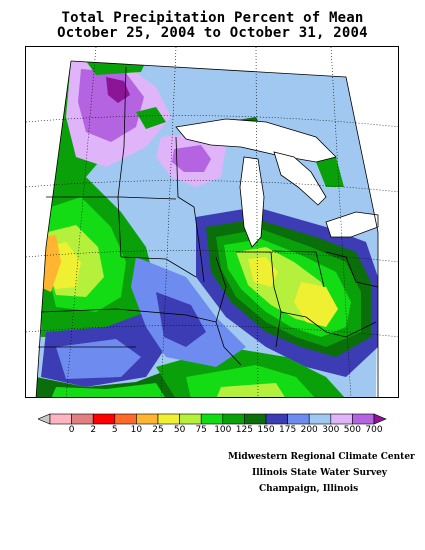 The width and height of the screenshot is (425, 550). What do you see at coordinates (244, 430) in the screenshot?
I see `legend-tick-label: 125` at bounding box center [244, 430].